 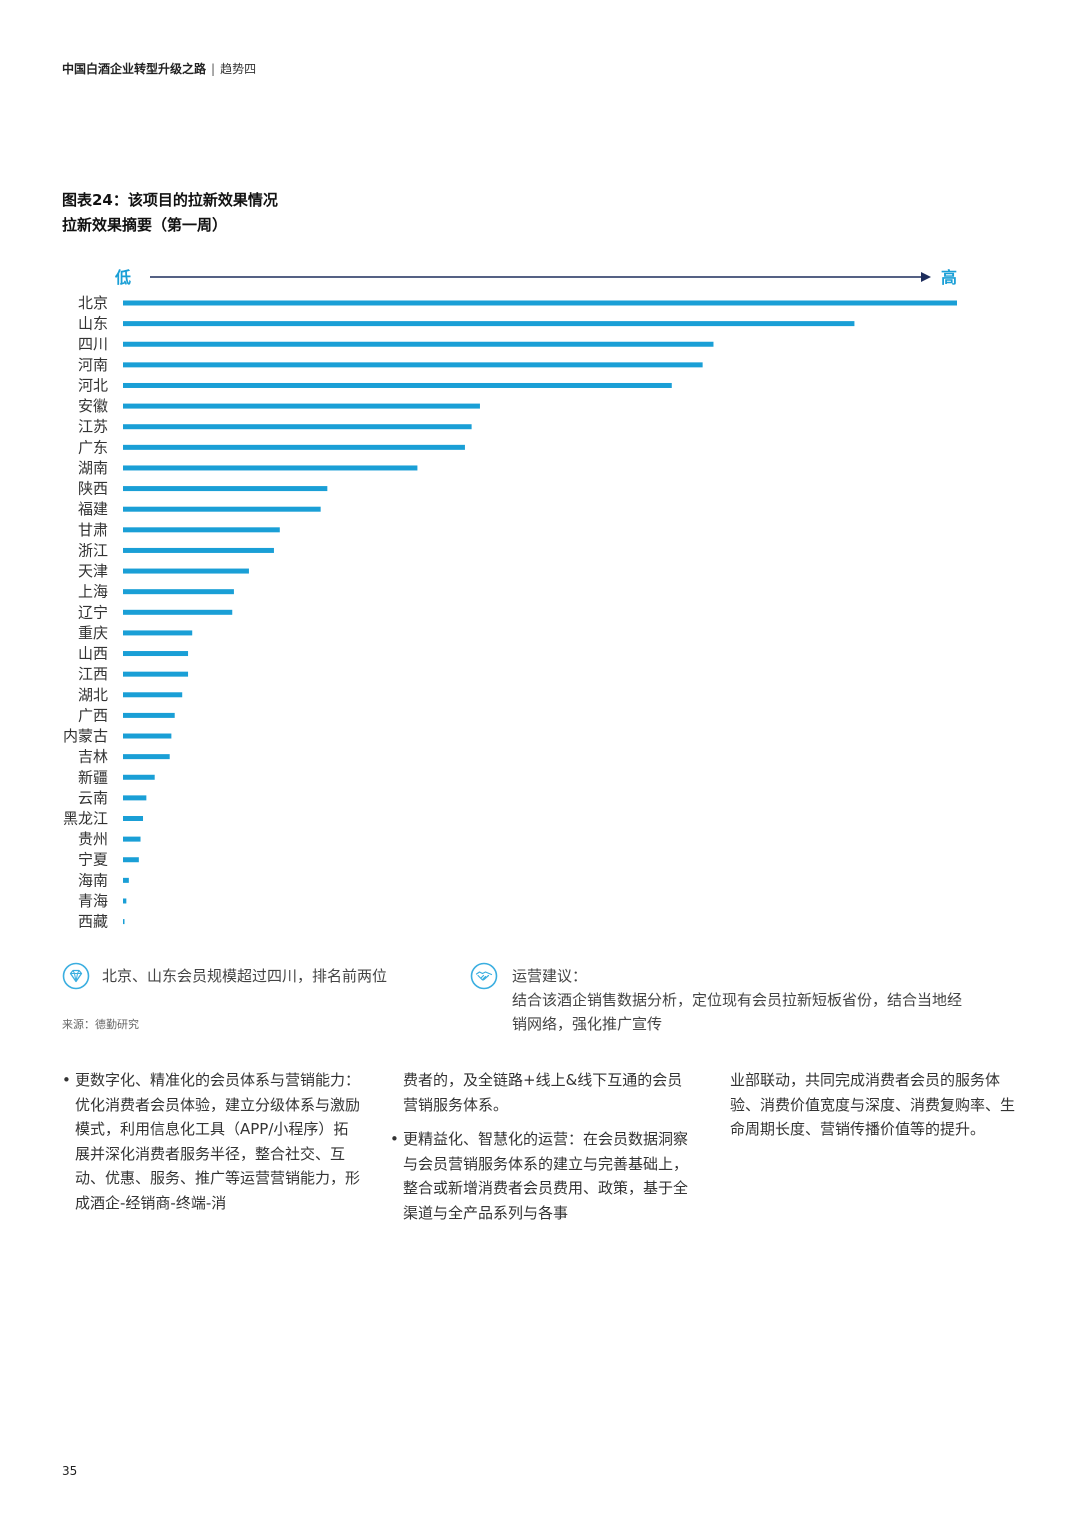 What do you see at coordinates (93, 427) in the screenshot?
I see `category-label: 江苏` at bounding box center [93, 427].